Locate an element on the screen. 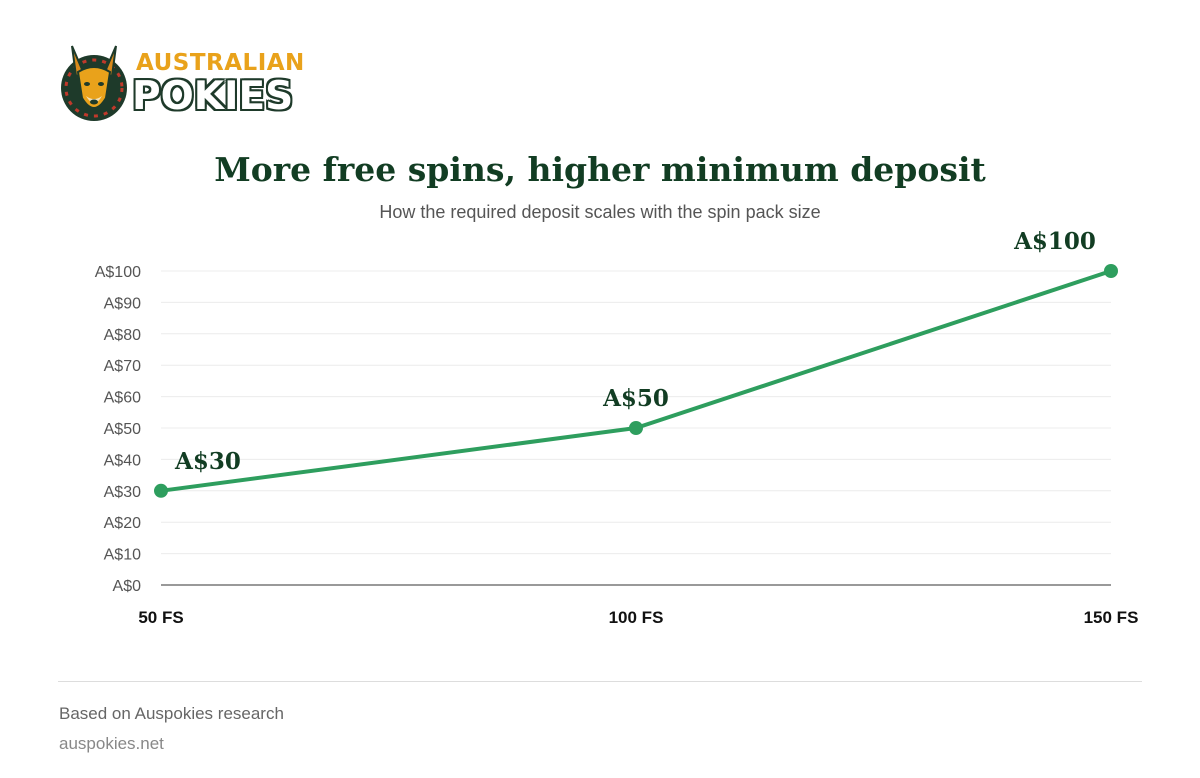 The height and width of the screenshot is (778, 1200). site-link: auspokies.net is located at coordinates (111, 743).